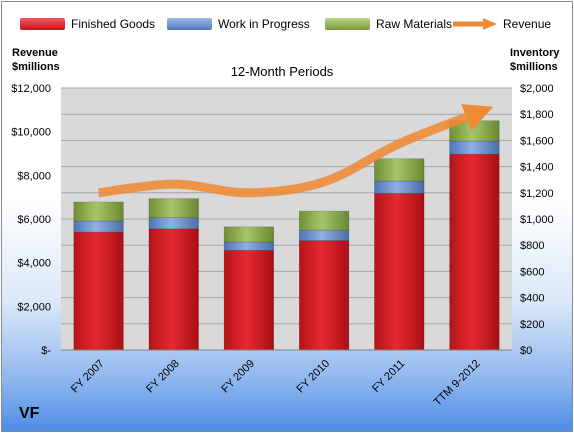 The height and width of the screenshot is (433, 574). I want to click on x-tick-label: FY 2011, so click(388, 376).